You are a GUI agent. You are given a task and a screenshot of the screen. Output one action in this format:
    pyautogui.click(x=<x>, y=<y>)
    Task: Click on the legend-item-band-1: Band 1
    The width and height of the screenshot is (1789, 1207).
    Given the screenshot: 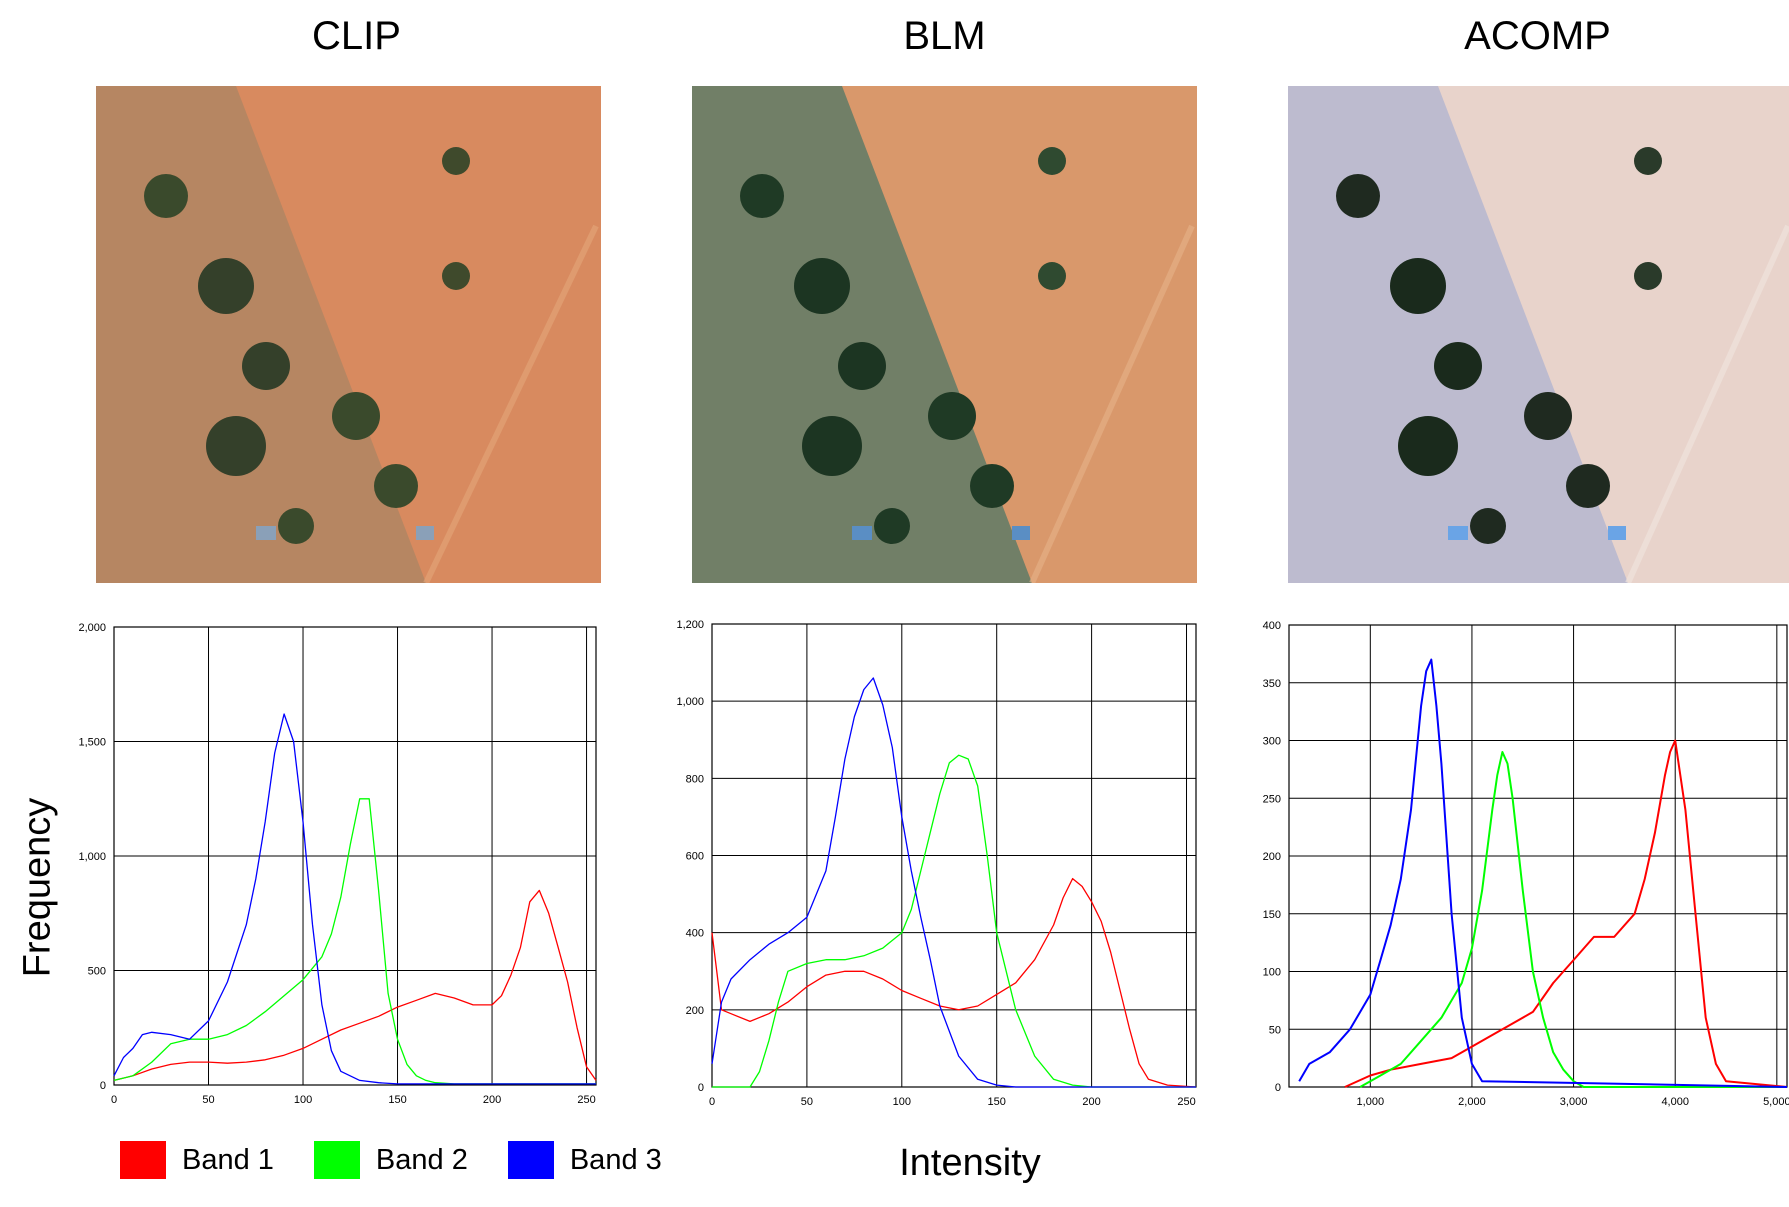 What is the action you would take?
    pyautogui.click(x=197, y=1160)
    